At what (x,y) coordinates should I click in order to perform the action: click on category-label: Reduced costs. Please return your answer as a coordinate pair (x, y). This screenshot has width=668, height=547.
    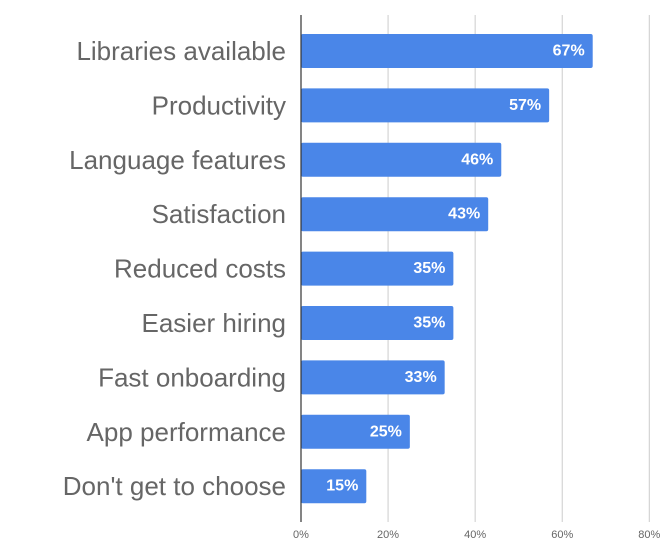
    Looking at the image, I should click on (200, 269).